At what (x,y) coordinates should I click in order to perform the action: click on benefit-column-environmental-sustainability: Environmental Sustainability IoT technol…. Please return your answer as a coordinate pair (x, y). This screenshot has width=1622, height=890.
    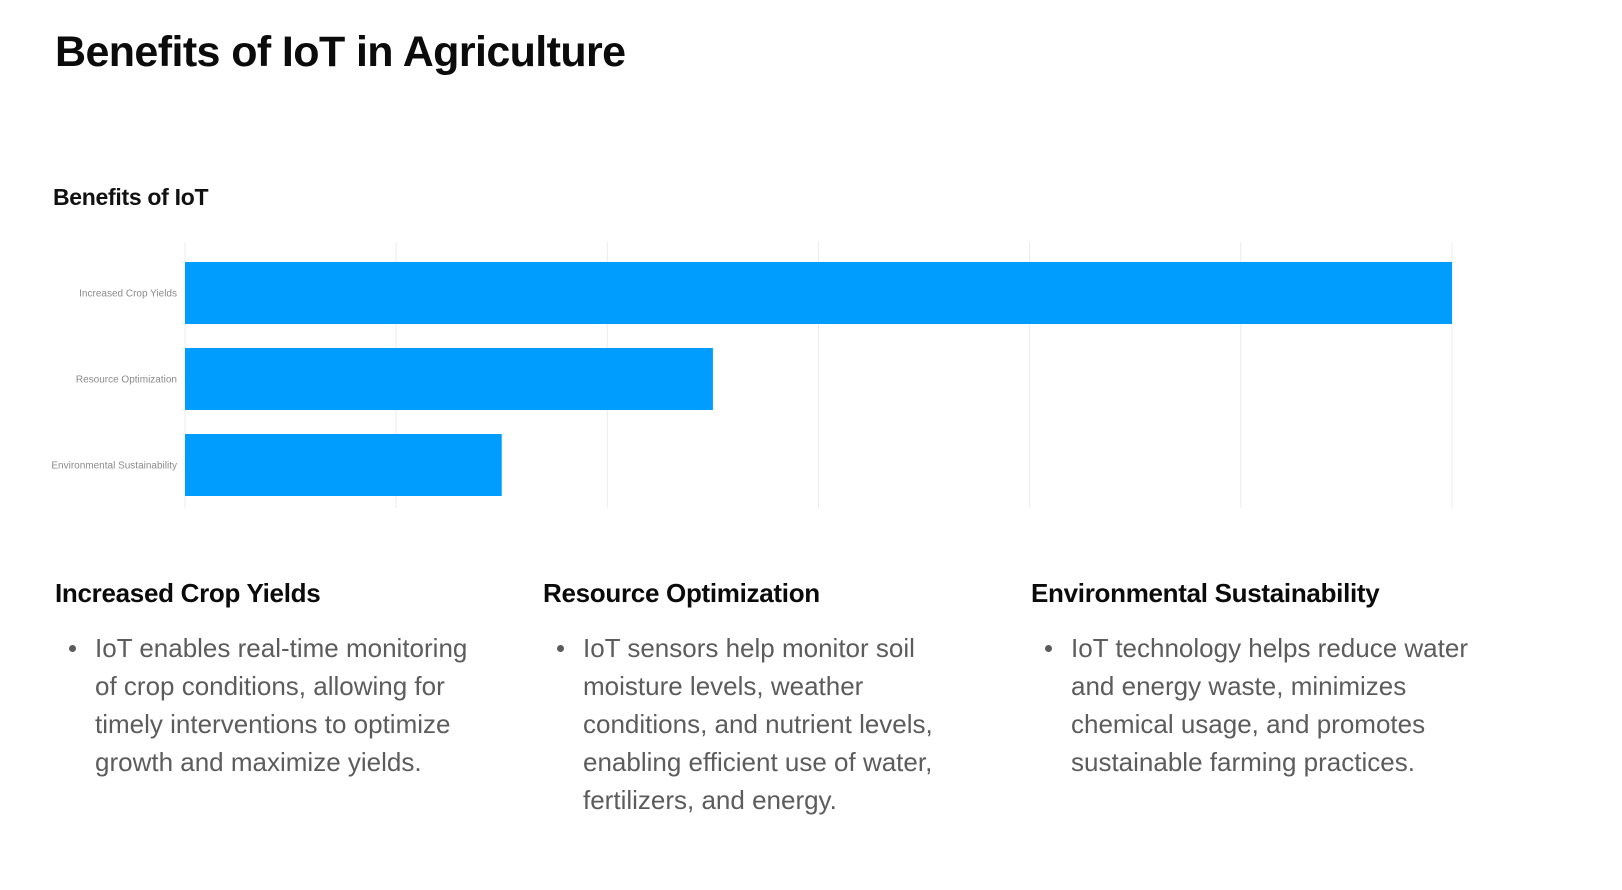
    Looking at the image, I should click on (1251, 679).